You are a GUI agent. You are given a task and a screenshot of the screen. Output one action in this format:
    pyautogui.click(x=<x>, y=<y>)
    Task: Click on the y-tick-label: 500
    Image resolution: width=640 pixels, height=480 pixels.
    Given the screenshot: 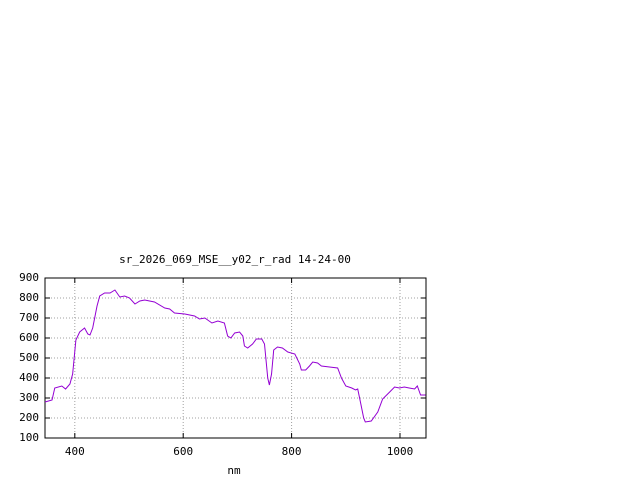 What is the action you would take?
    pyautogui.click(x=29, y=357)
    